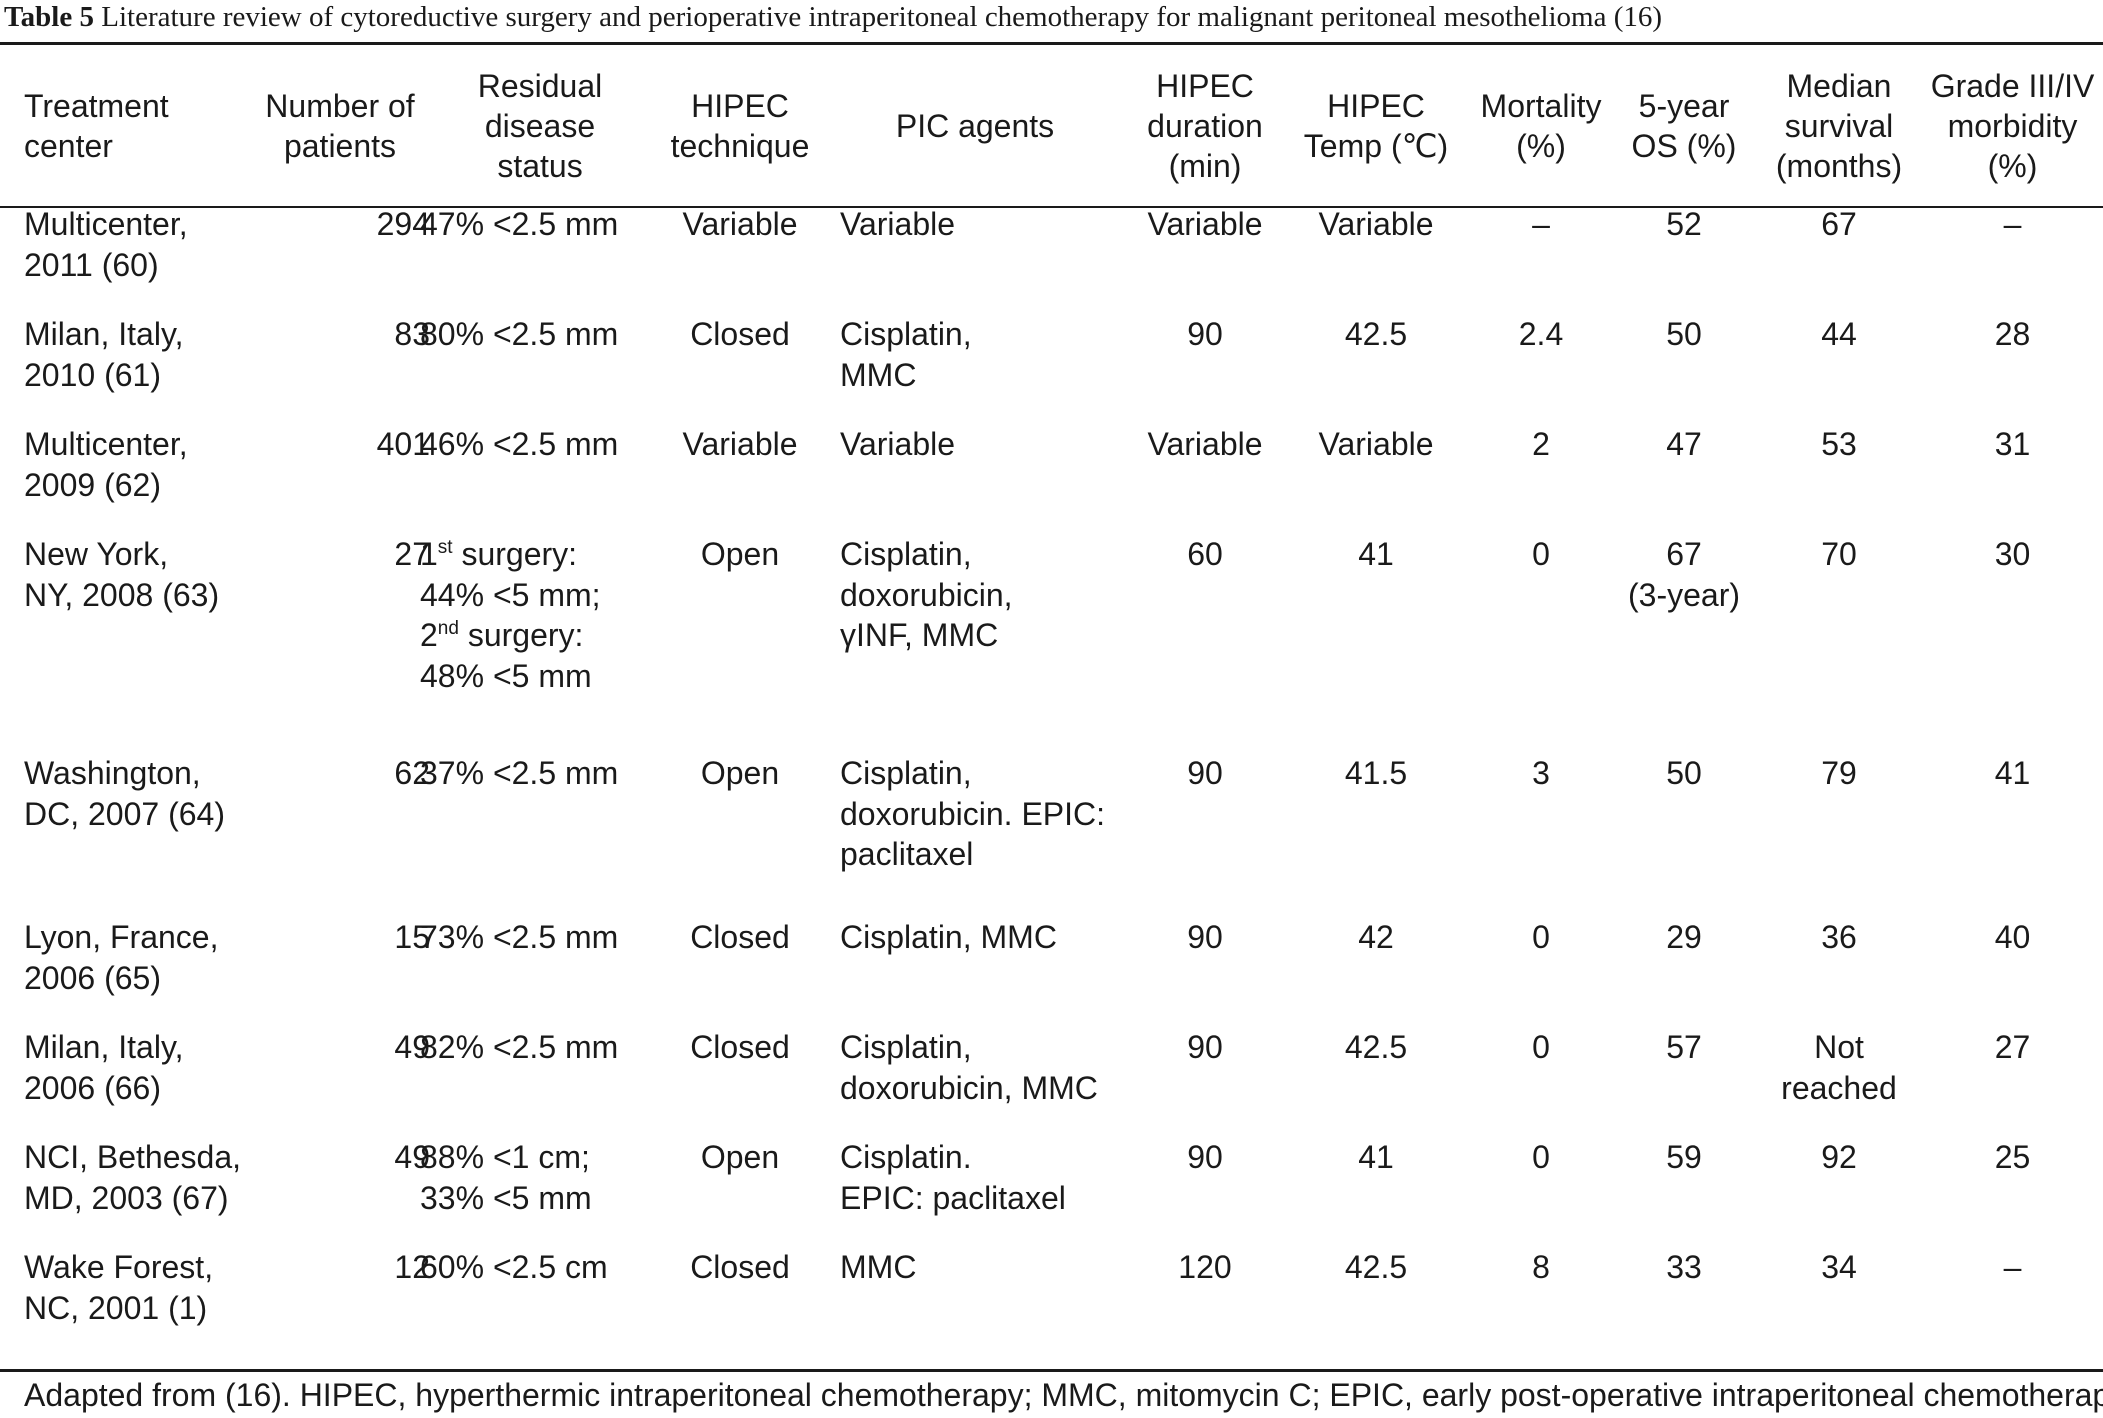  Describe the element at coordinates (898, 224) in the screenshot. I see `cell-line: Variable` at that location.